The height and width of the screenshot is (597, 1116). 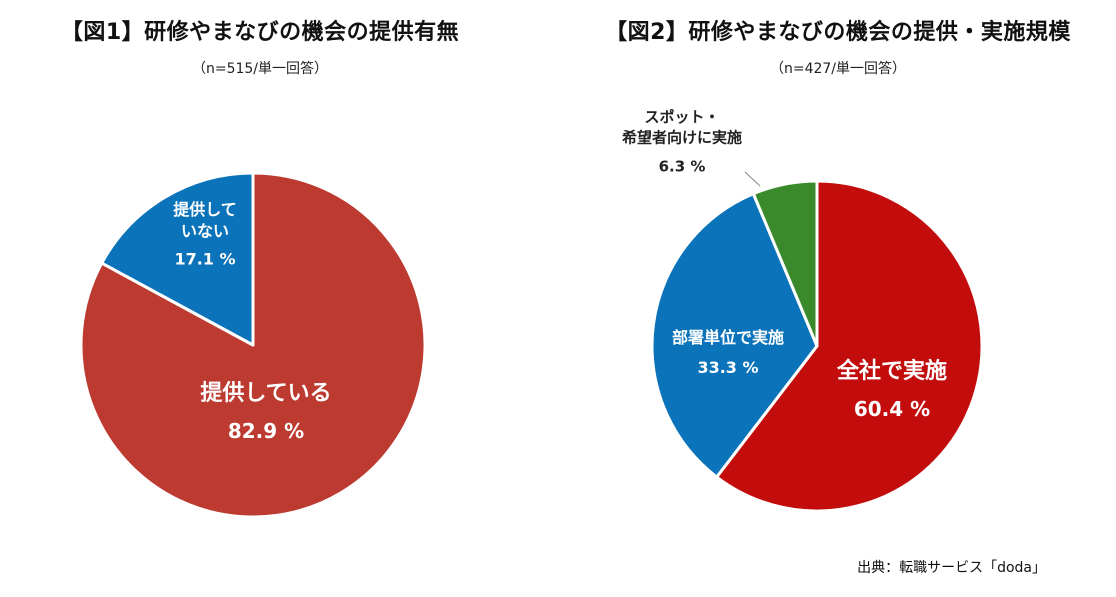 What do you see at coordinates (838, 32) in the screenshot?
I see `chart-title: 【図2】研修やまなびの機会の提供・実施規模` at bounding box center [838, 32].